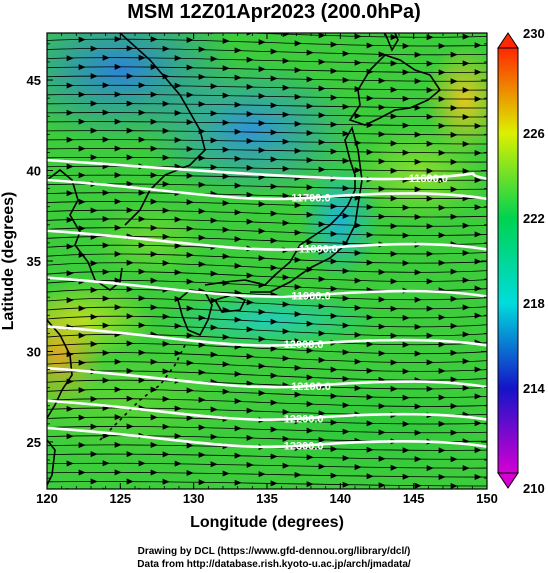 Image resolution: width=548 pixels, height=573 pixels. Describe the element at coordinates (391, 42) in the screenshot. I see `coastline-sakhalin` at that location.